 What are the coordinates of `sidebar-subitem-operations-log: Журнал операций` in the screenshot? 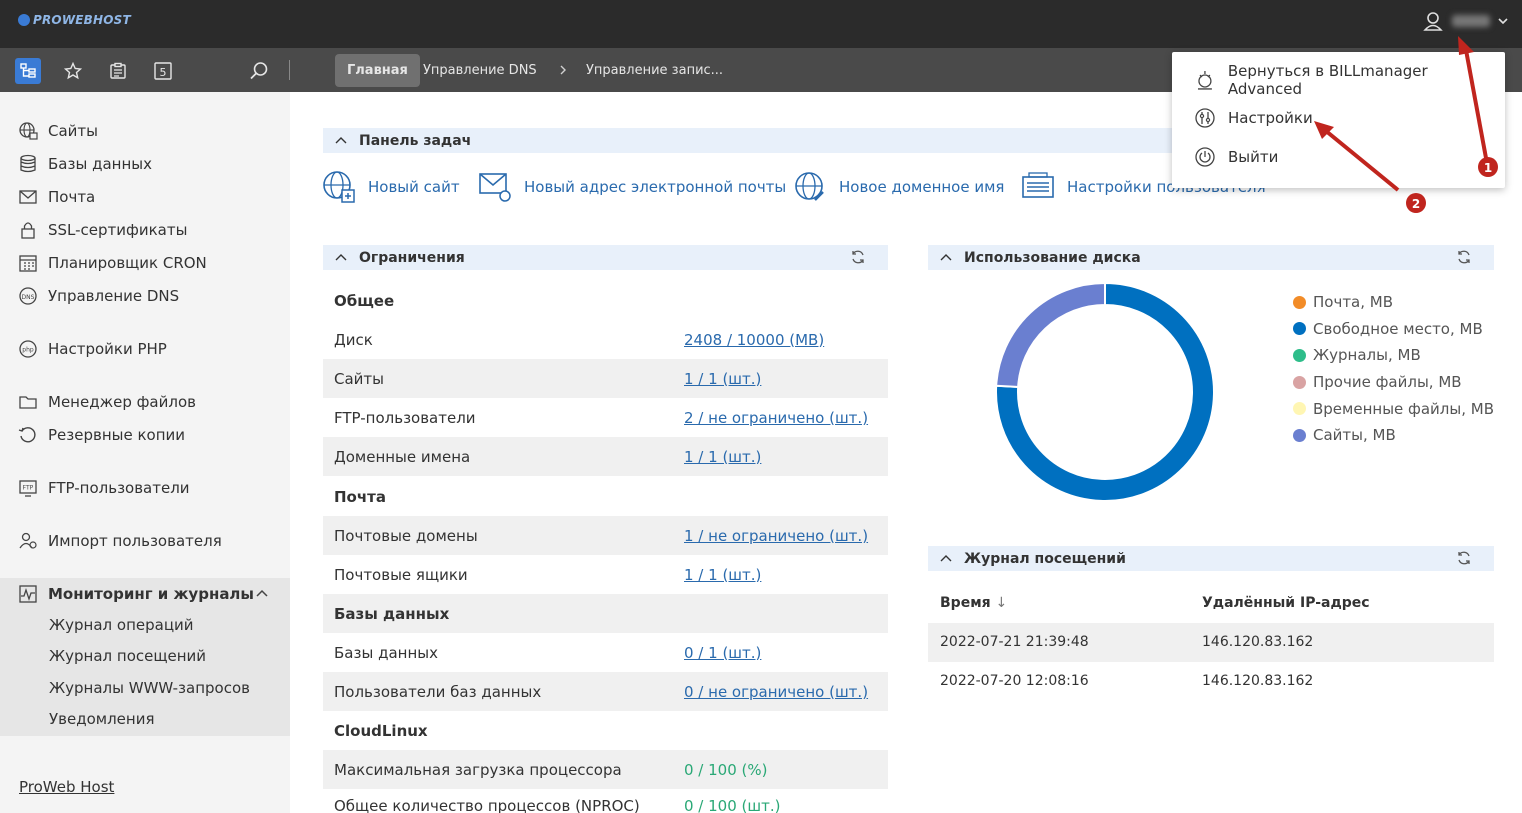 It's located at (121, 625).